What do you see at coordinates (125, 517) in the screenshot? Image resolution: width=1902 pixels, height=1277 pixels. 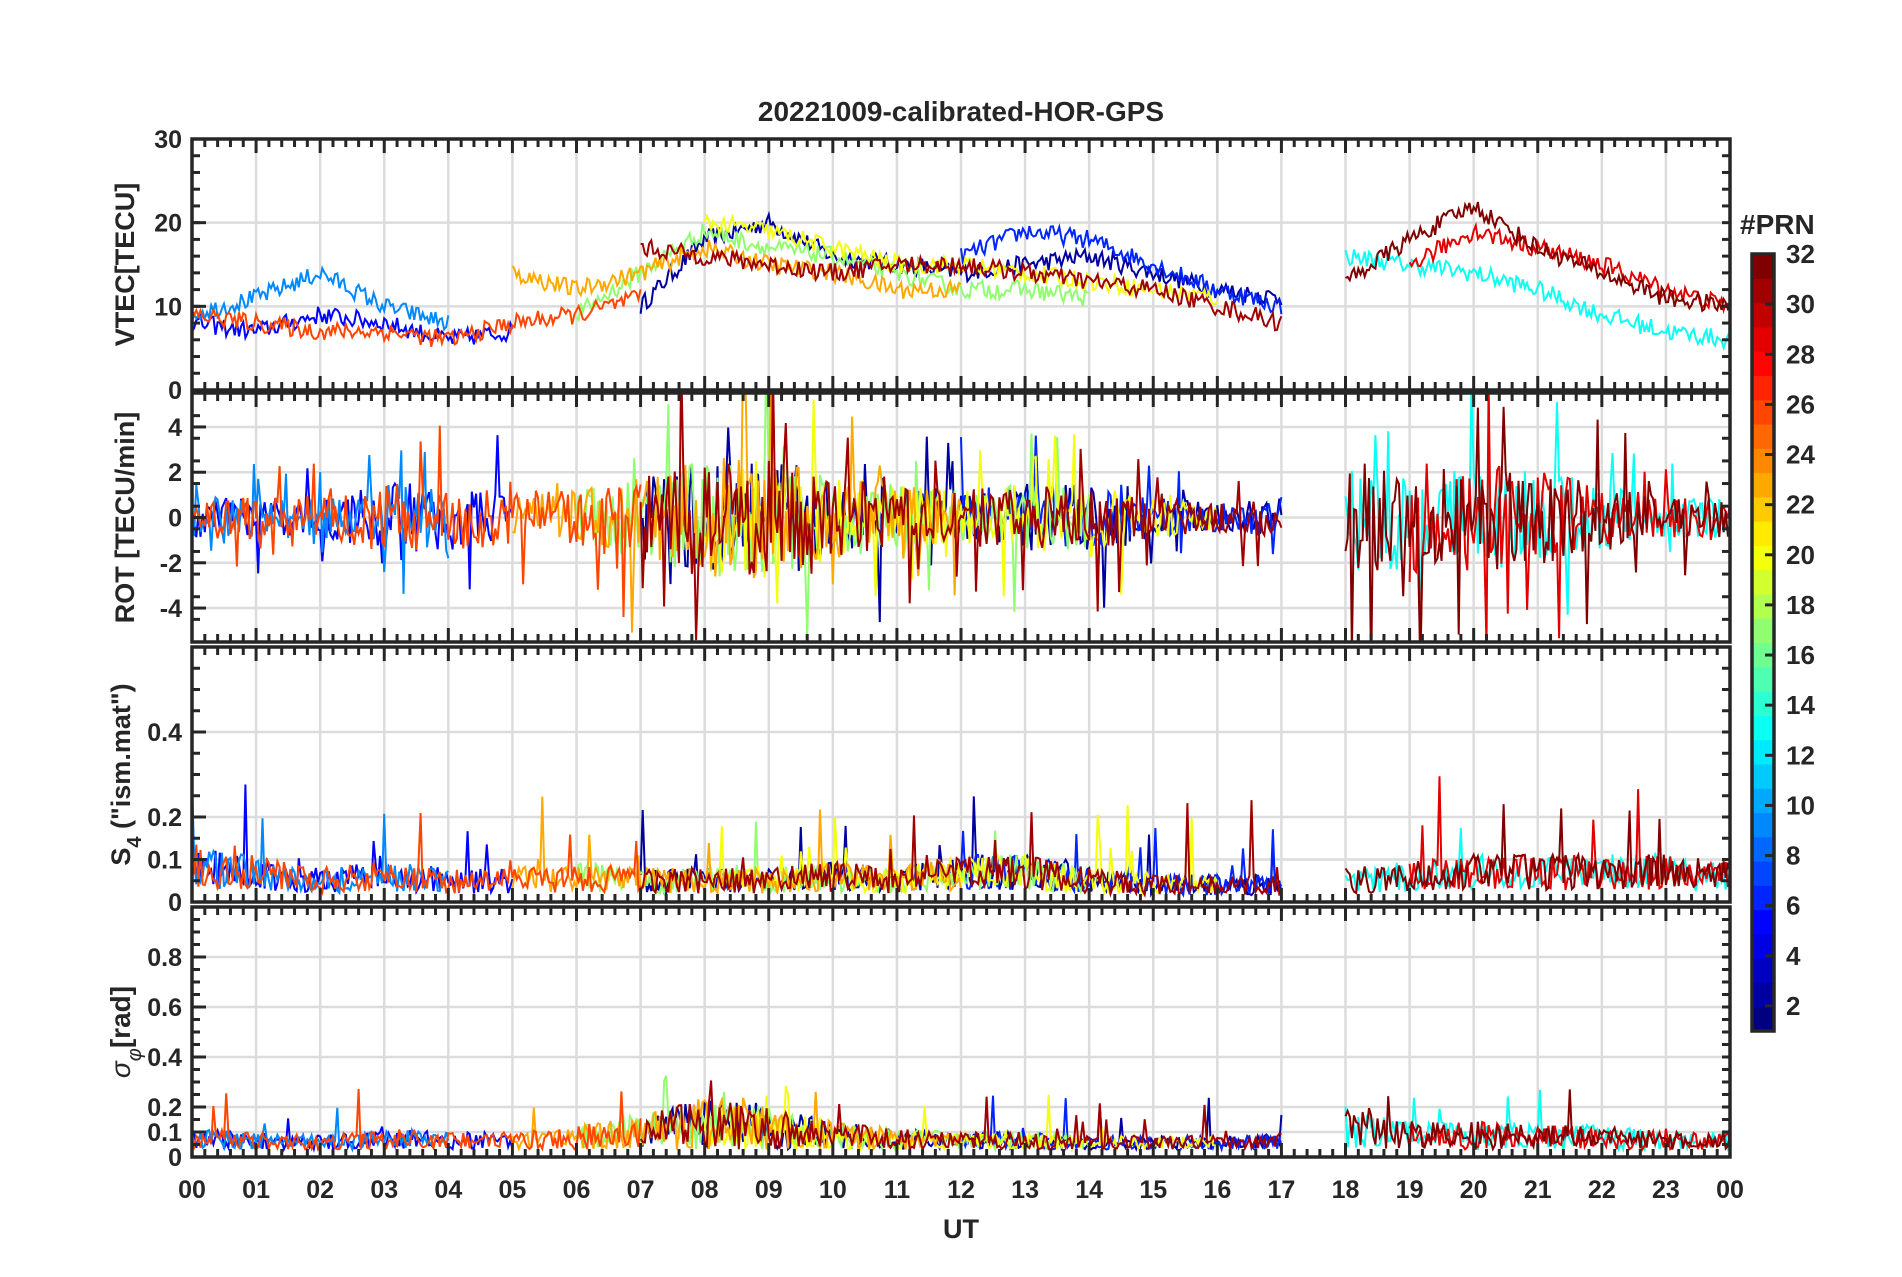 I see `y-axis-label-rot: ROT [TECU/min]` at bounding box center [125, 517].